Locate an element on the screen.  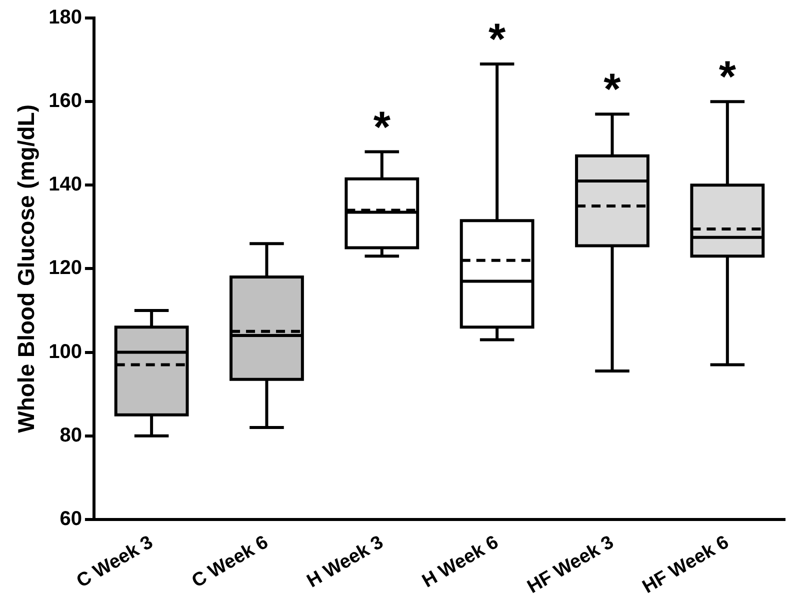
y-tick-label: 80 is located at coordinates (71, 435).